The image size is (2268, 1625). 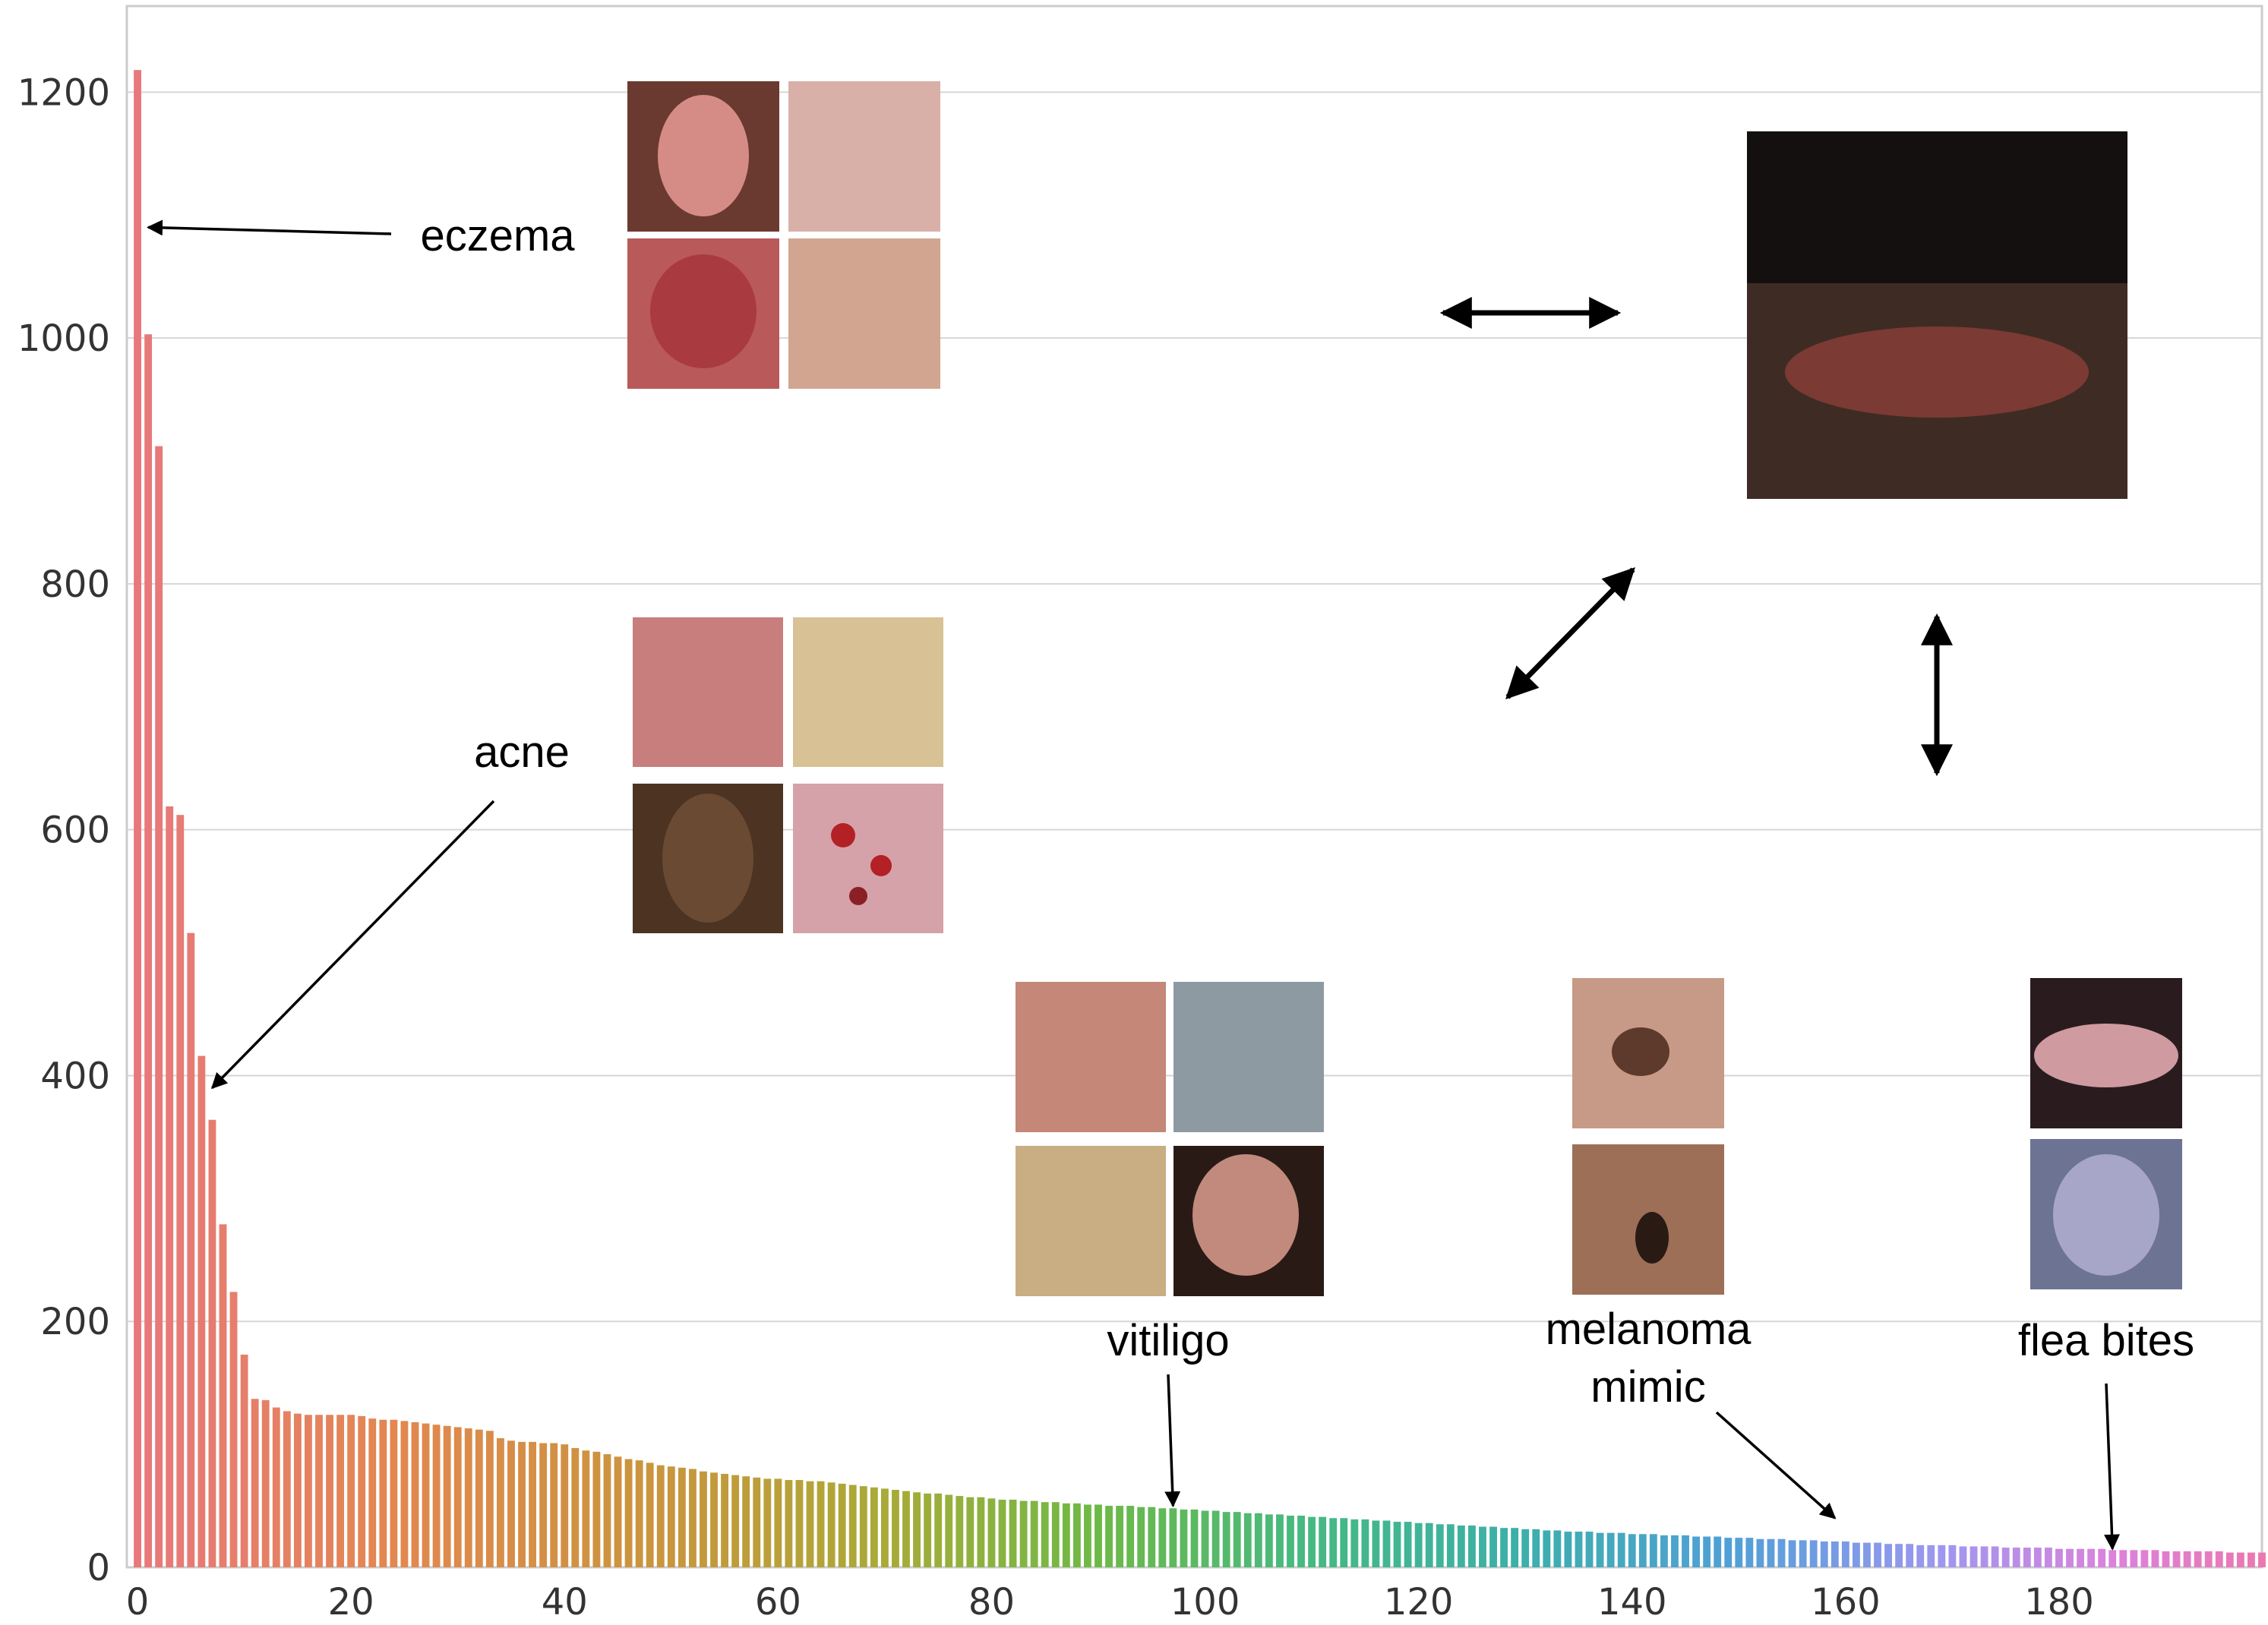 I want to click on x-tick-label-120: 120, so click(x=1419, y=1602).